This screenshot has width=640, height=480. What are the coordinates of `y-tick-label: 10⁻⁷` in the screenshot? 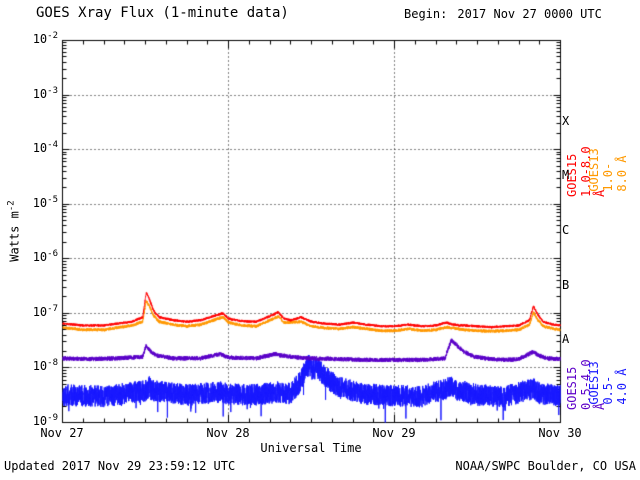 It's located at (45, 311).